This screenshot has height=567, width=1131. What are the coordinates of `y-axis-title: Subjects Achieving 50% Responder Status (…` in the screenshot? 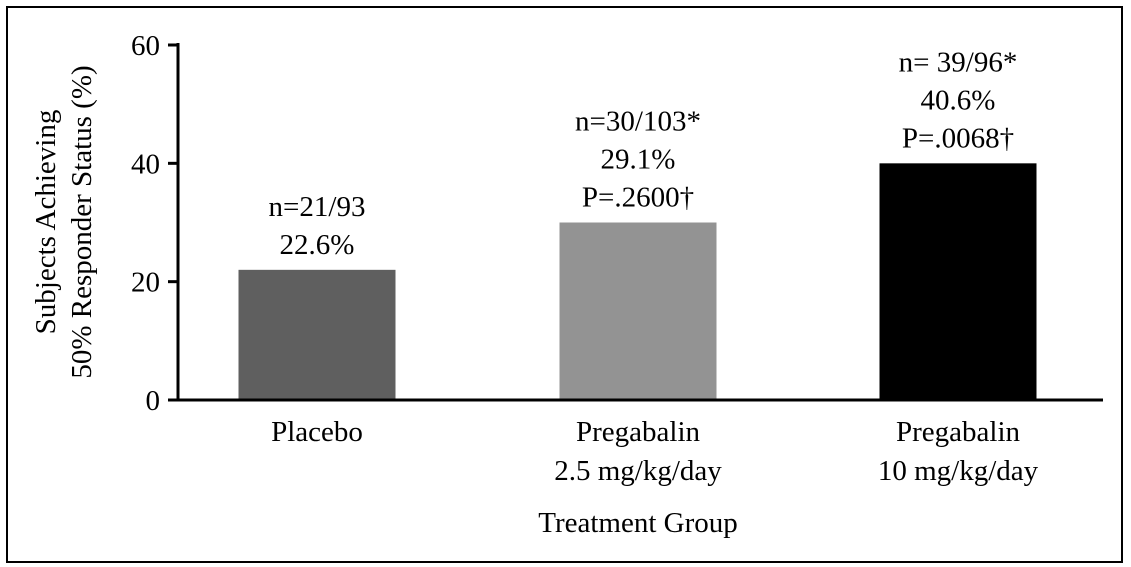 It's located at (64, 221).